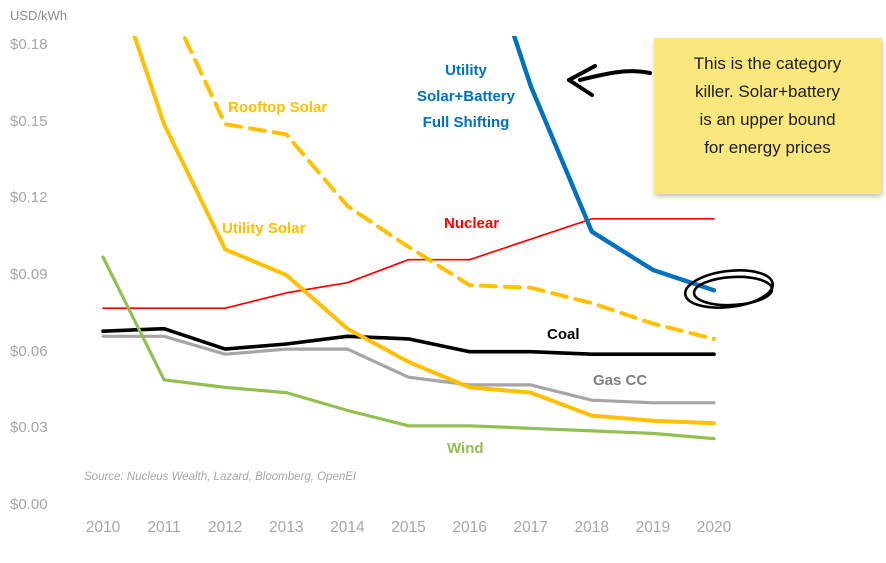 This screenshot has height=563, width=886. What do you see at coordinates (278, 107) in the screenshot?
I see `label-rooftop-solar: Rooftop Solar` at bounding box center [278, 107].